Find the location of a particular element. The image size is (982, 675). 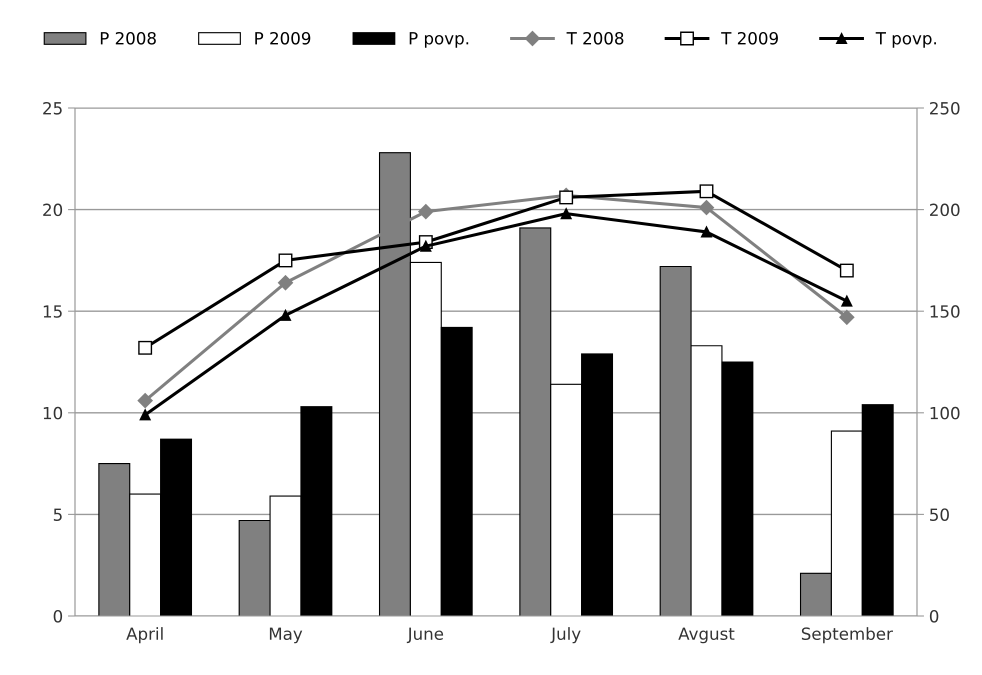

y2-tick-label: 50 is located at coordinates (939, 514).